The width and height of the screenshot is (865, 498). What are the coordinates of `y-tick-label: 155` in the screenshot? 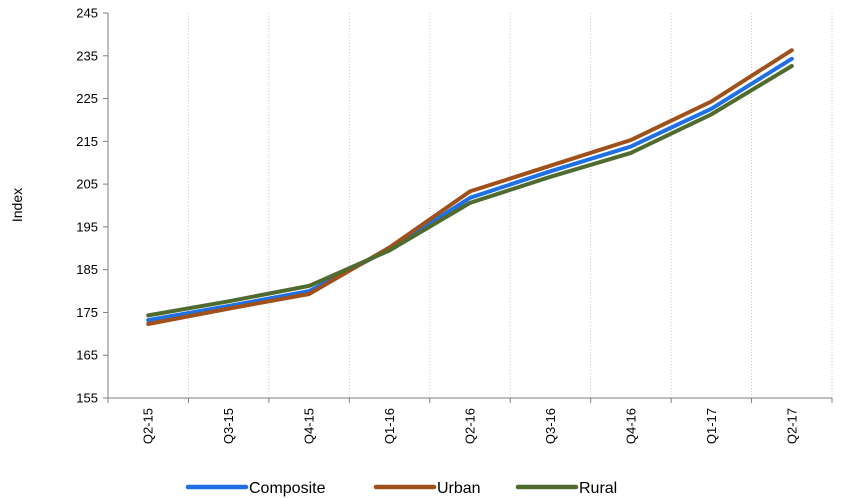 It's located at (87, 398).